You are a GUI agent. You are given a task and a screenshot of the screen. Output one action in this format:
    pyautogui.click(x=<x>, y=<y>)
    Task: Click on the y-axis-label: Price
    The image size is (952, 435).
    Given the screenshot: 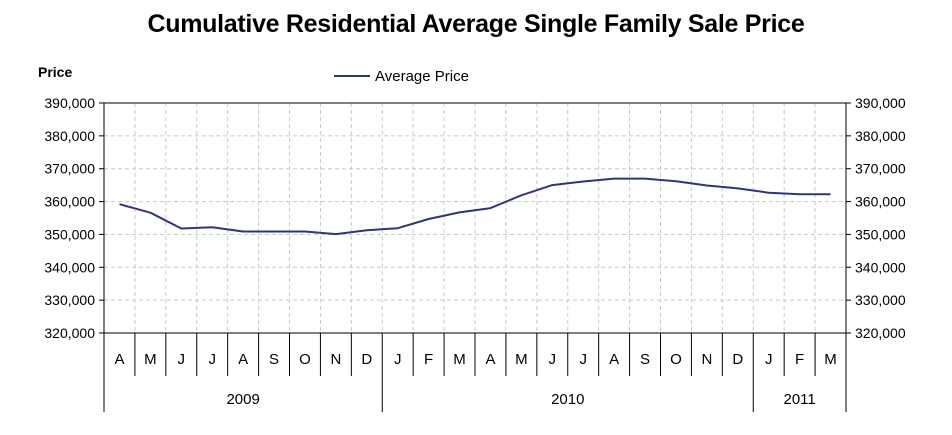 What is the action you would take?
    pyautogui.click(x=55, y=72)
    